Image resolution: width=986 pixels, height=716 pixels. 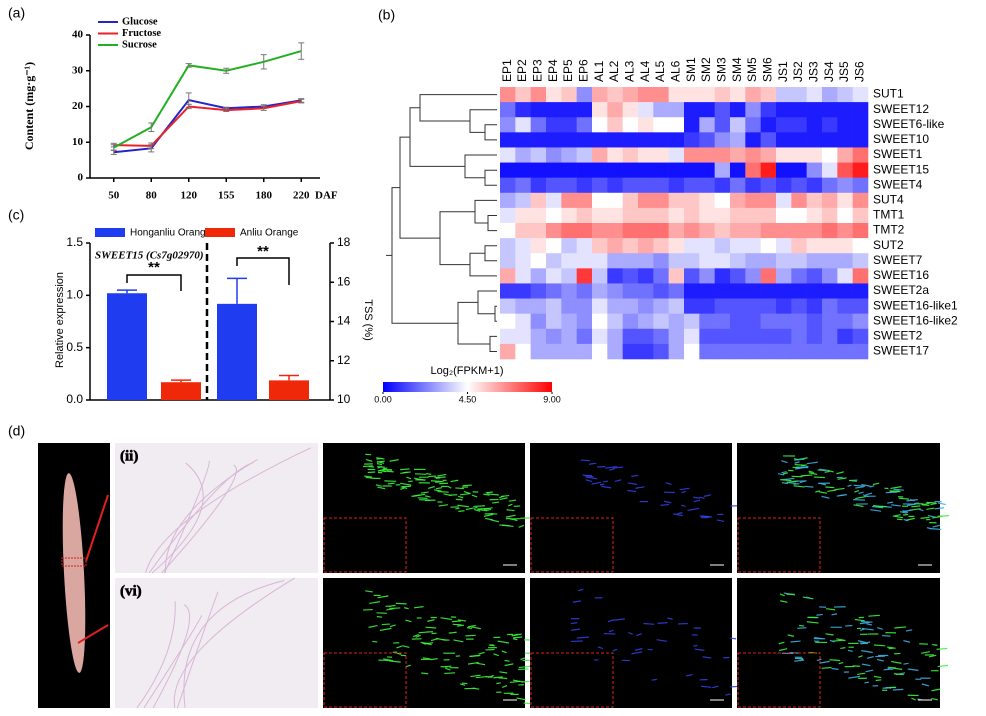 I want to click on row-label: SWEET17, so click(x=901, y=351).